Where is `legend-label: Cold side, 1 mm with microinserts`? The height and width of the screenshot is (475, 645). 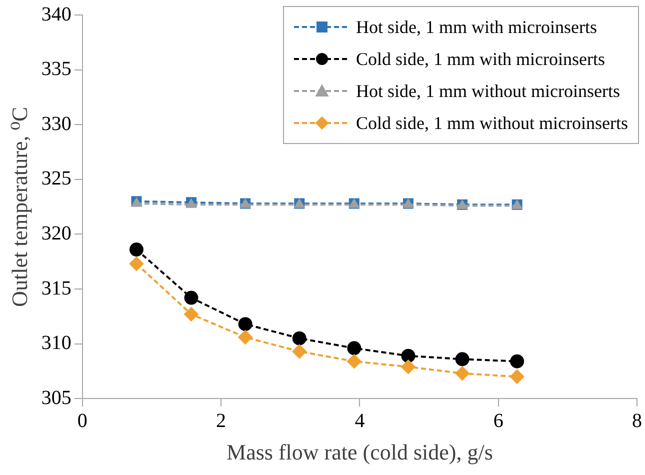
legend-label: Cold side, 1 mm with microinserts is located at coordinates (480, 59).